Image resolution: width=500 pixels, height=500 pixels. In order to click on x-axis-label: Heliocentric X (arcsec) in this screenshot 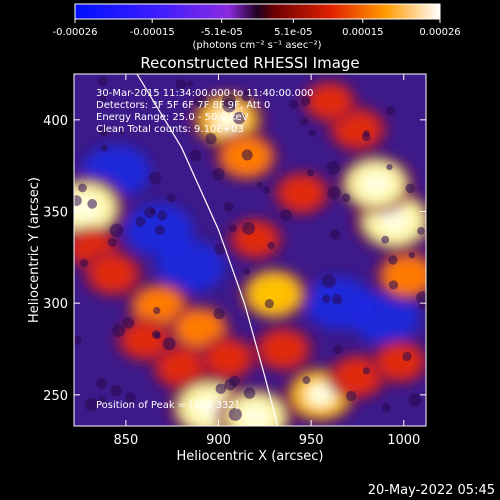, I will do `click(250, 456)`.